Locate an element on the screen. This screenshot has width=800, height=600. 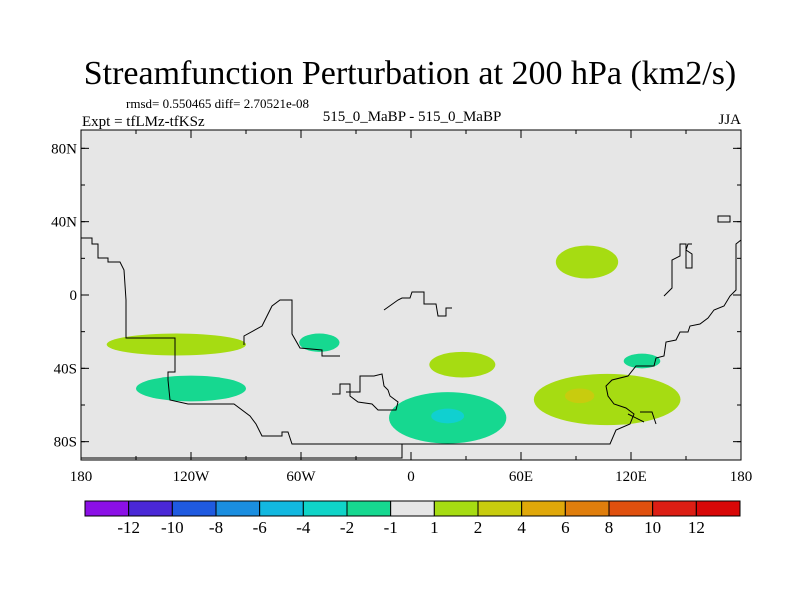
x-tick-label-2: 60W is located at coordinates (301, 477).